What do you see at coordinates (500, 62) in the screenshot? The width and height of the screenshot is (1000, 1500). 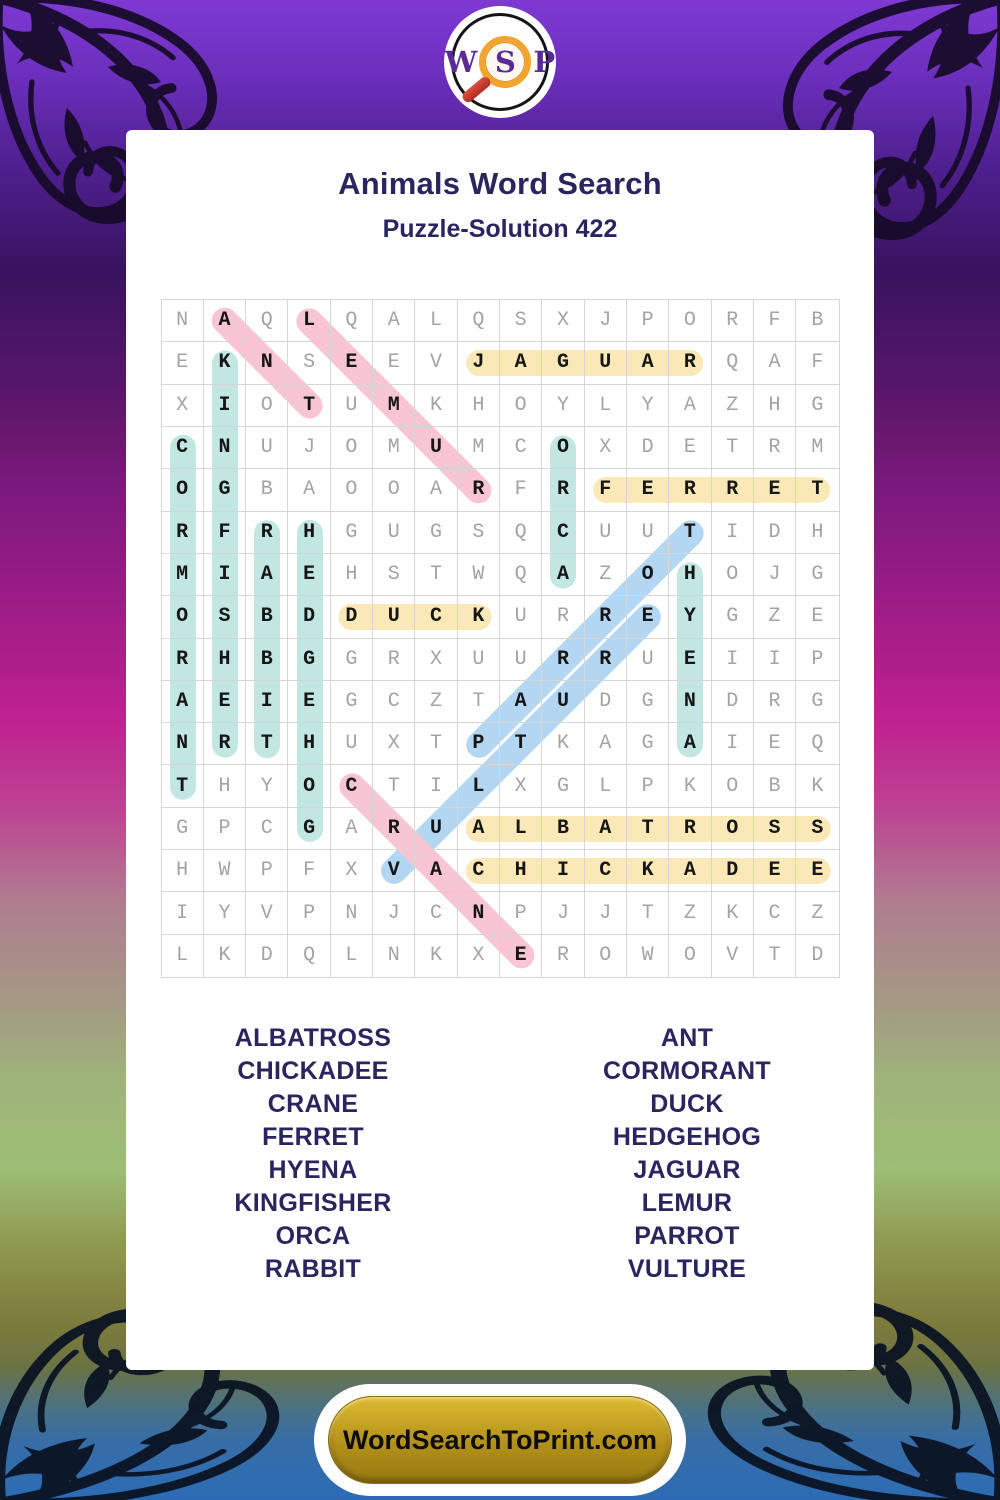 I see `logo-letters: W S P` at bounding box center [500, 62].